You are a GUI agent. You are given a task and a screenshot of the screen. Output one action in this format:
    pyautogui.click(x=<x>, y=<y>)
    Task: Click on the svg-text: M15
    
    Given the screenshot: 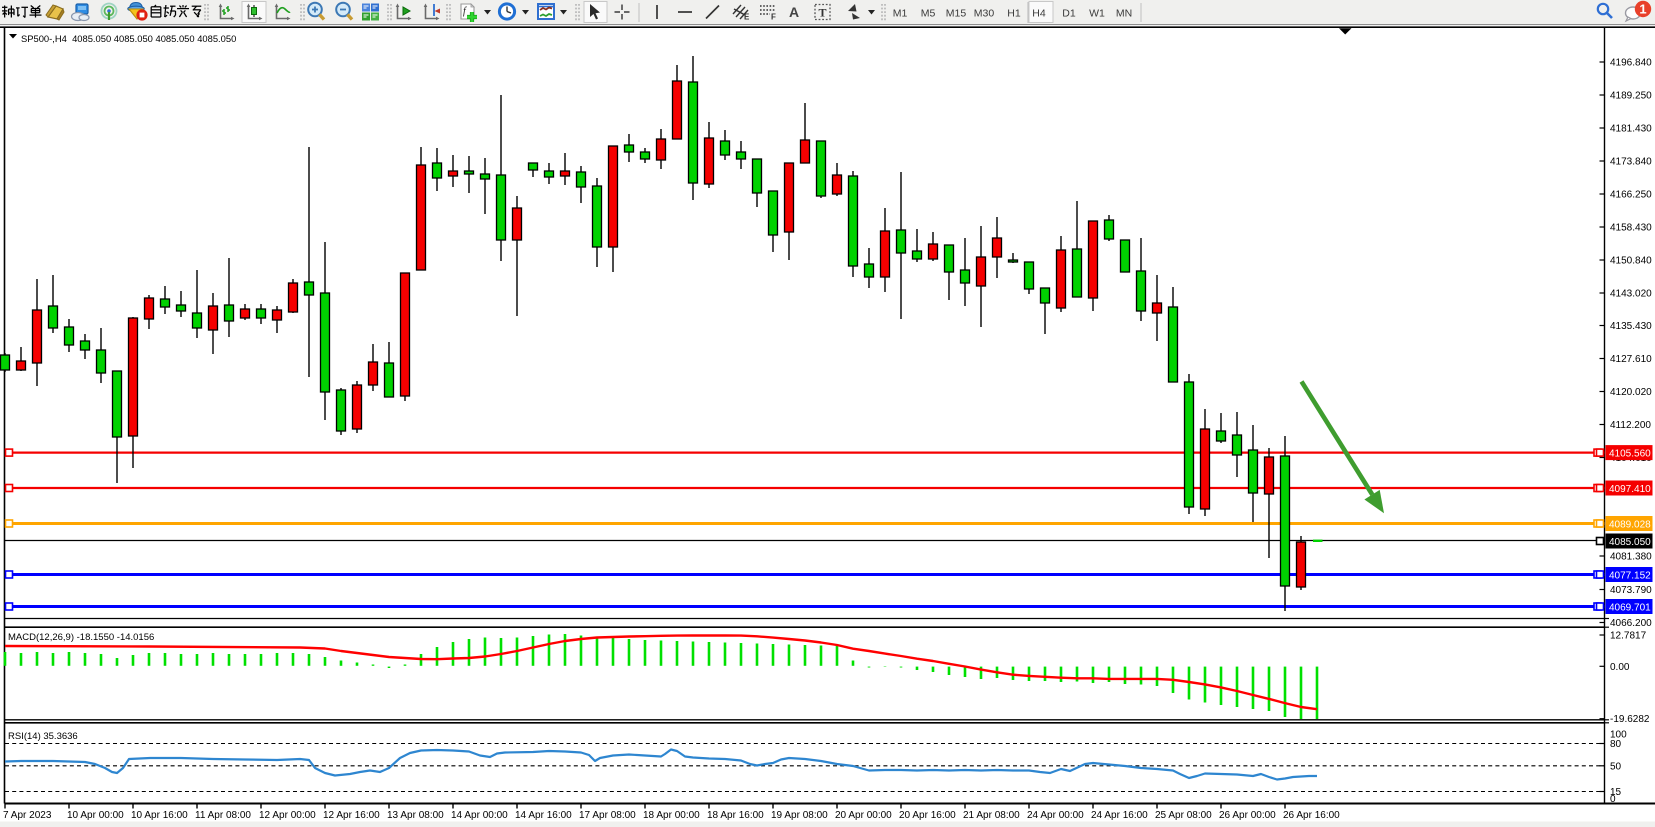 What is the action you would take?
    pyautogui.click(x=956, y=14)
    